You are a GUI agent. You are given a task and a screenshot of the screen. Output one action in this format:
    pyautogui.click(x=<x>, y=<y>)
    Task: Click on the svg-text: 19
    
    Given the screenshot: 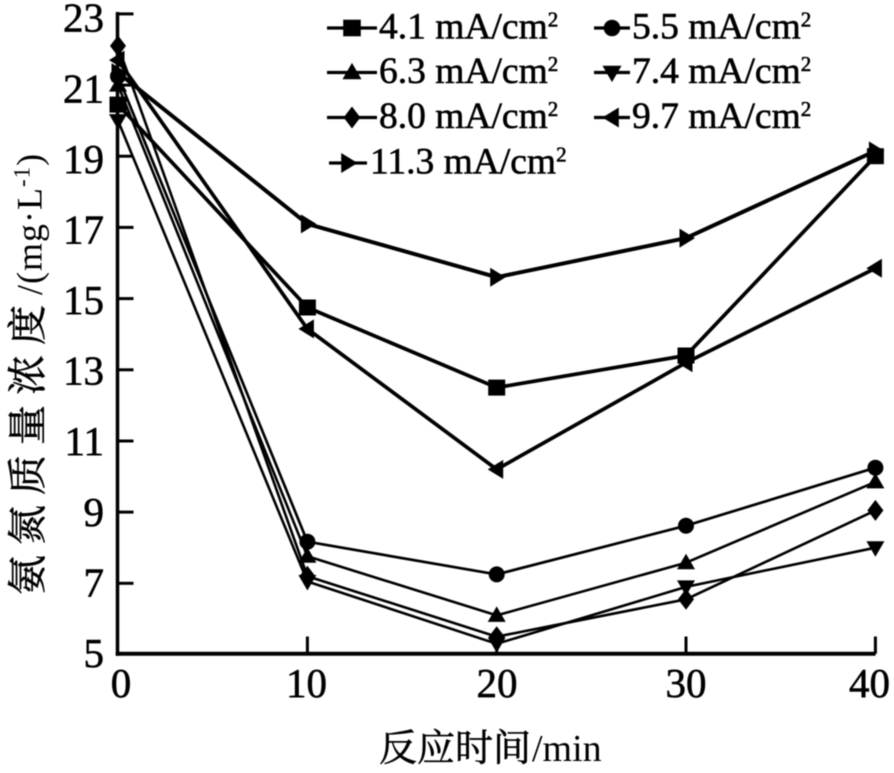 What is the action you would take?
    pyautogui.click(x=83, y=159)
    